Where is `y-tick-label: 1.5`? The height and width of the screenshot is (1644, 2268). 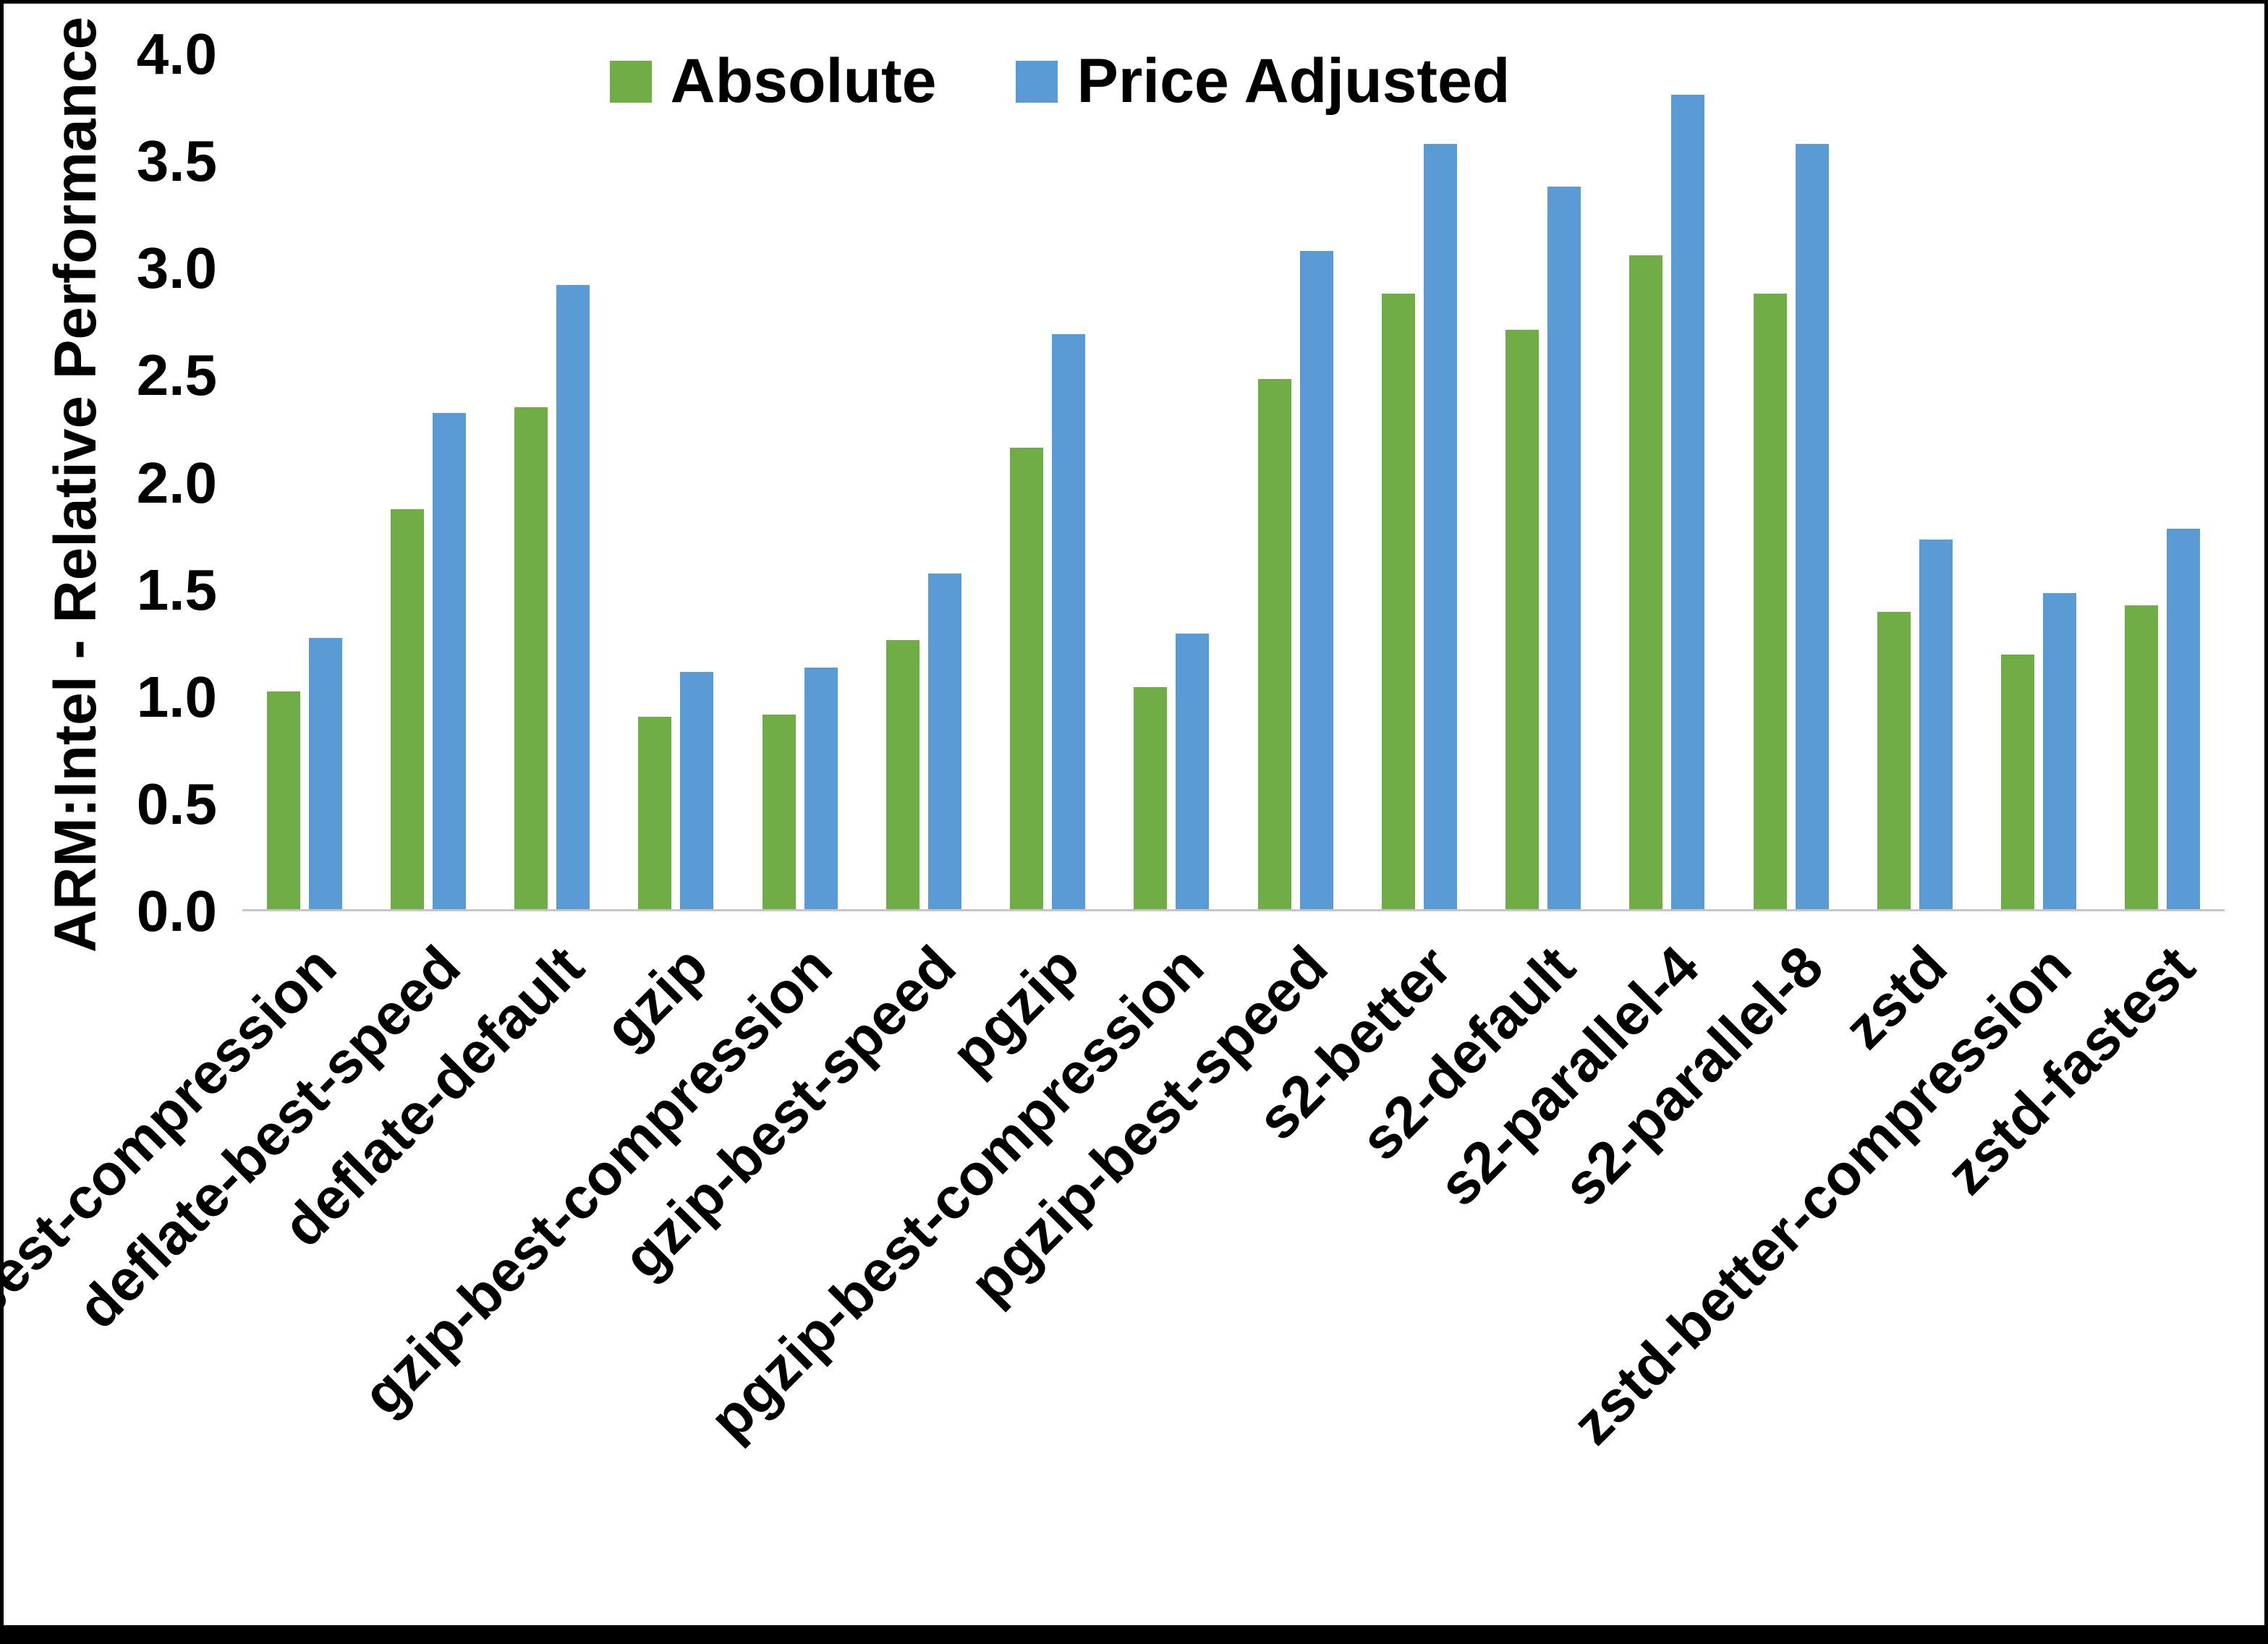
y-tick-label: 1.5 is located at coordinates (176, 589).